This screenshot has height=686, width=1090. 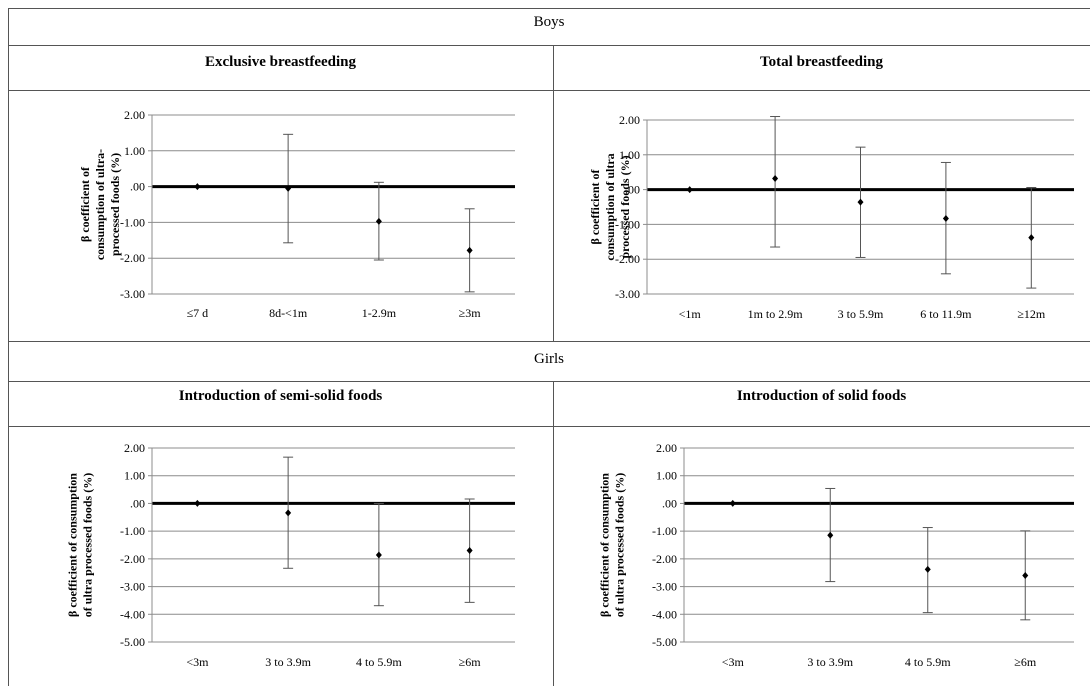 I want to click on x-tick-label: 1m to 2.9m, so click(x=776, y=314).